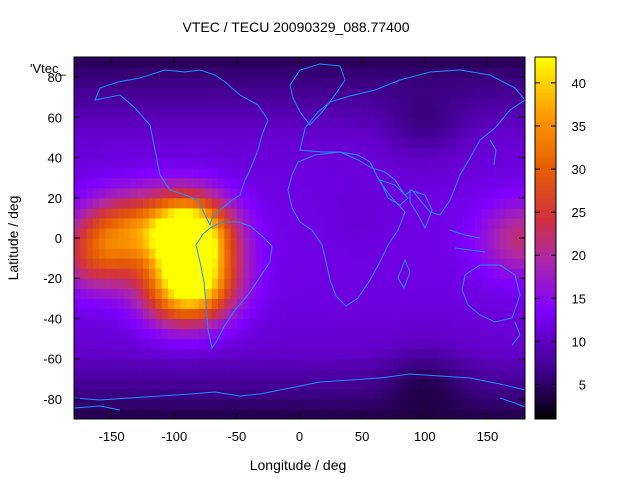  Describe the element at coordinates (55, 77) in the screenshot. I see `y-tick-label: 80` at that location.